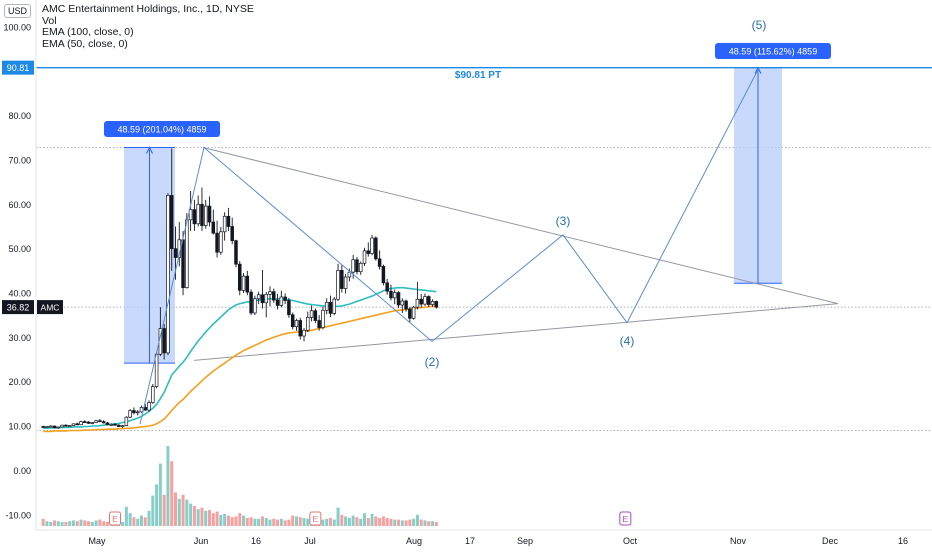 Image resolution: width=932 pixels, height=555 pixels. What do you see at coordinates (759, 25) in the screenshot?
I see `wave-label: (5)` at bounding box center [759, 25].